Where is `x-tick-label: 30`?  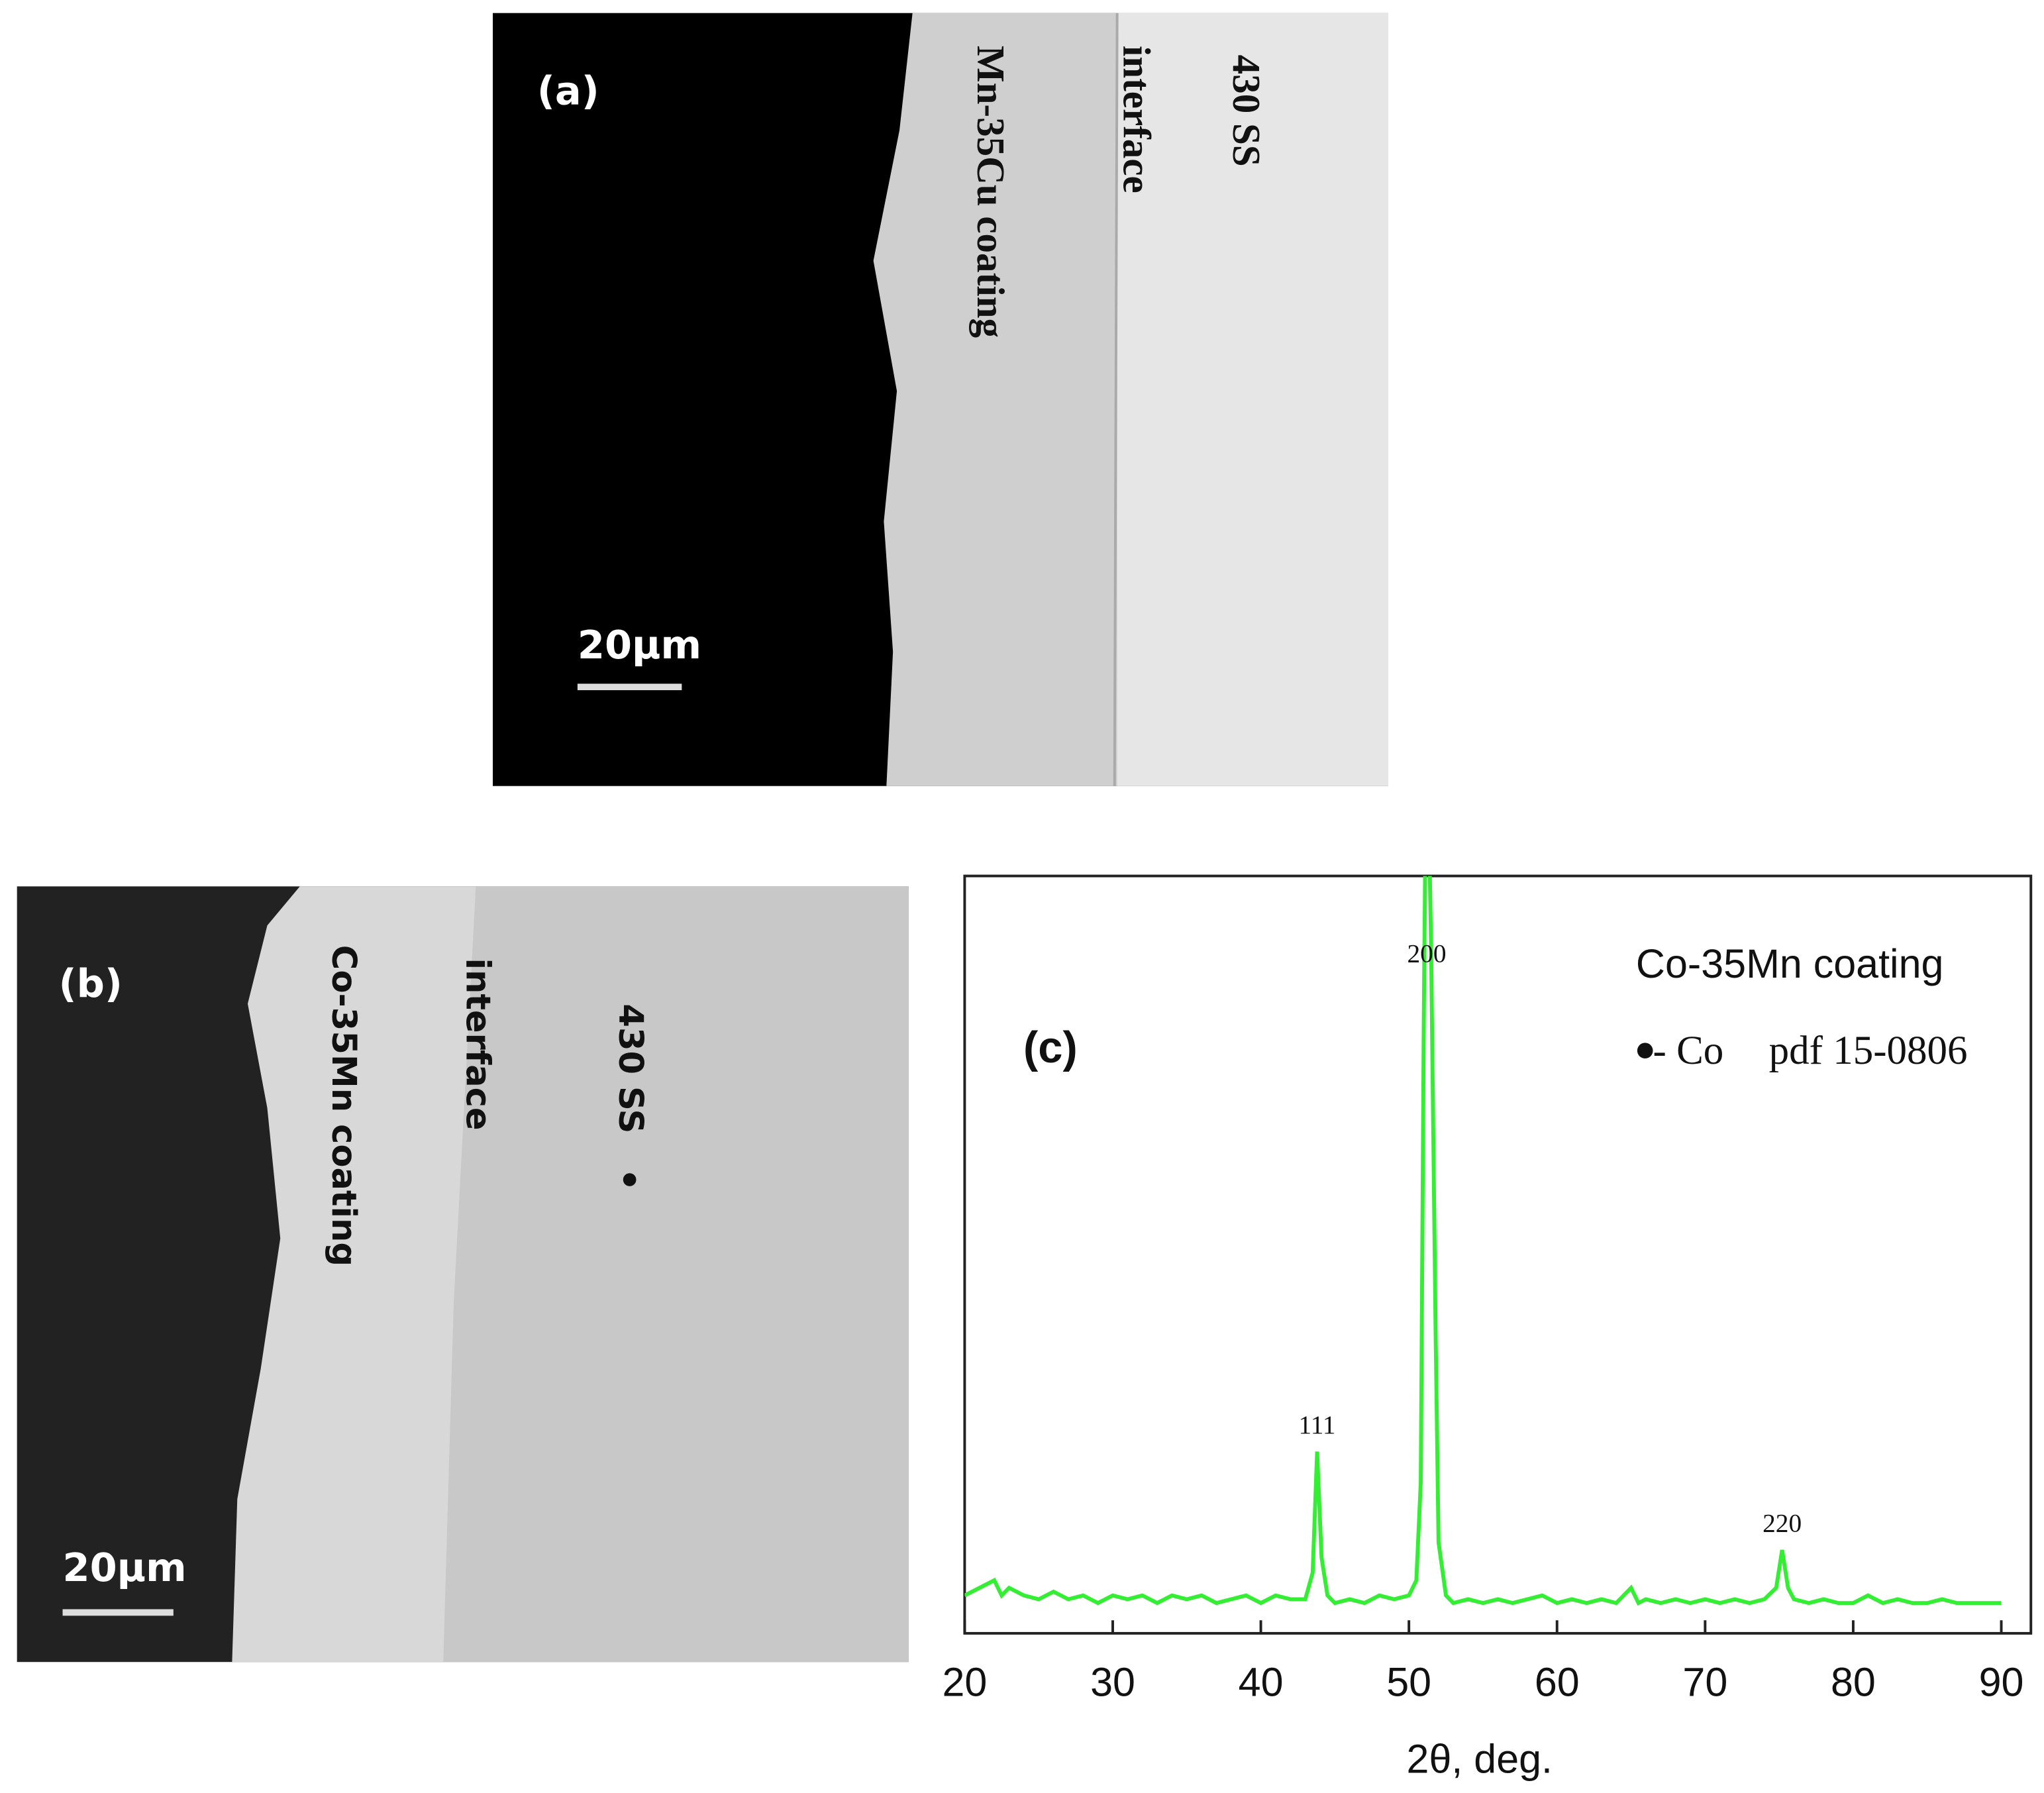
x-tick-label: 30 is located at coordinates (1112, 1681).